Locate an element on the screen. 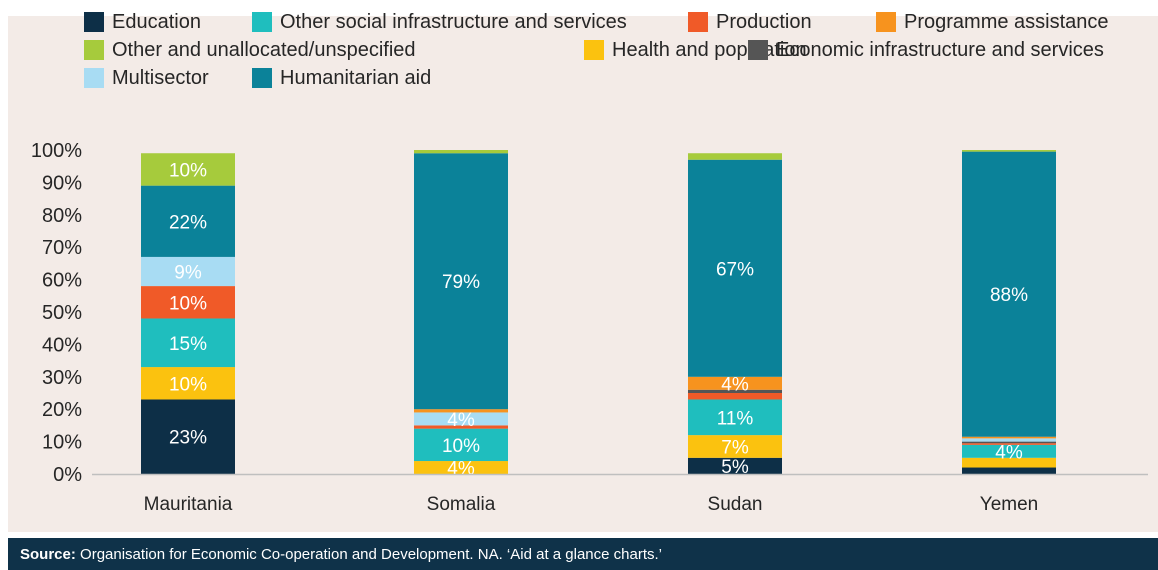 This screenshot has height=570, width=1158. legend-item: Economic infrastructure and services is located at coordinates (926, 50).